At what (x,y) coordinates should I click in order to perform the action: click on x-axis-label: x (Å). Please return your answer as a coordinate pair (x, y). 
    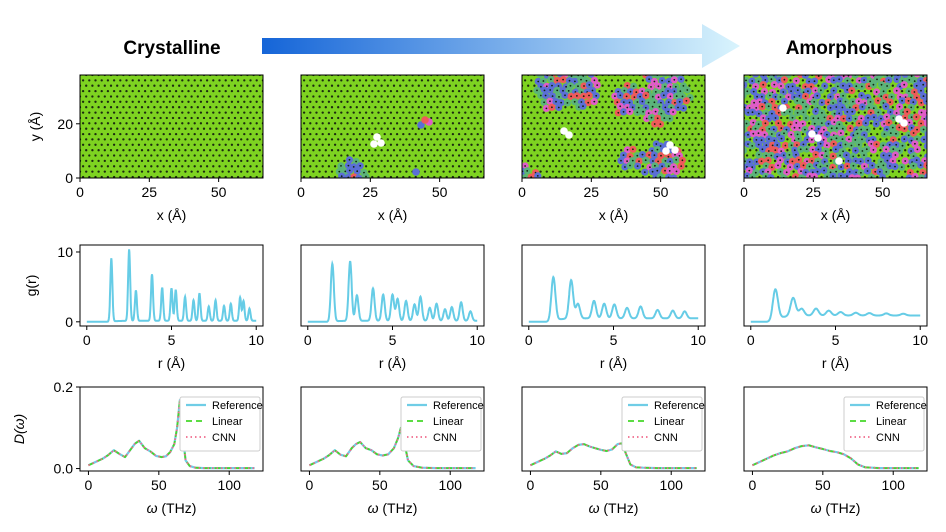
    Looking at the image, I should click on (614, 215).